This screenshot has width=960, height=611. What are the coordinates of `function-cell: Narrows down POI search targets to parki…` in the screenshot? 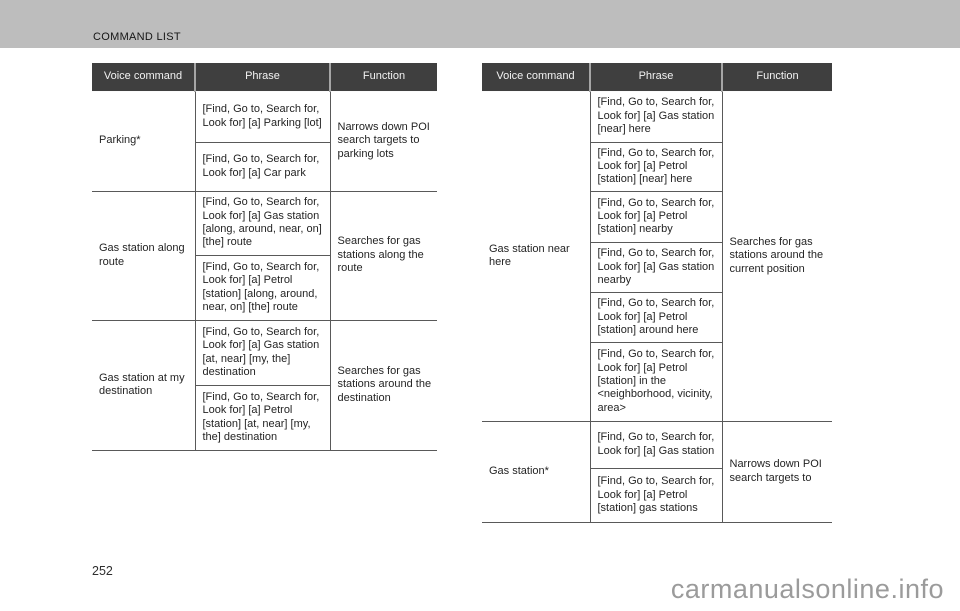 It's located at (383, 141).